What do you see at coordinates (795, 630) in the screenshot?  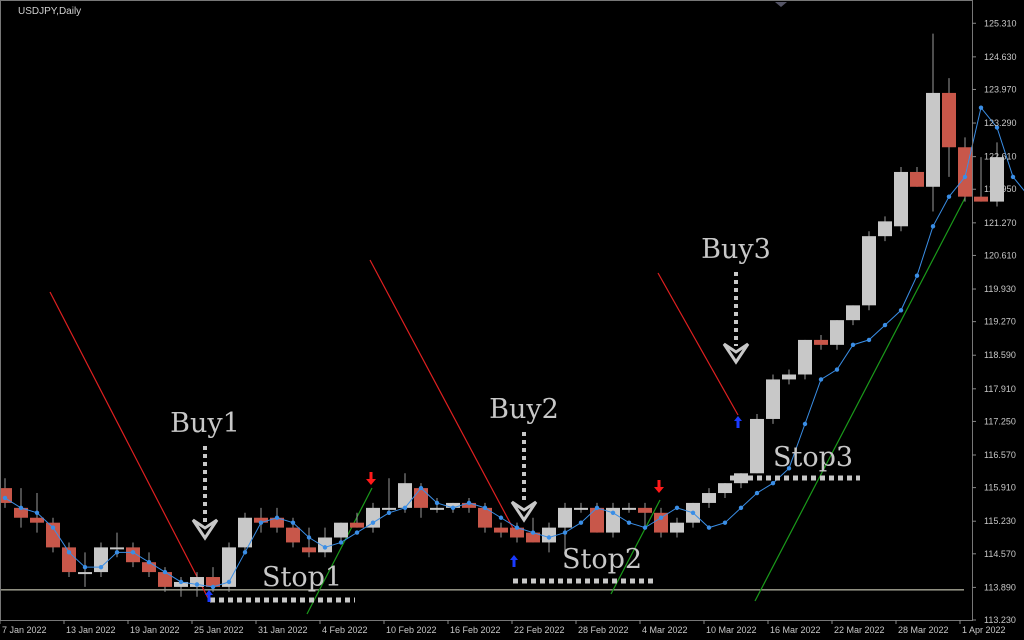 I see `x-tick-label: 16 Mar 2022` at bounding box center [795, 630].